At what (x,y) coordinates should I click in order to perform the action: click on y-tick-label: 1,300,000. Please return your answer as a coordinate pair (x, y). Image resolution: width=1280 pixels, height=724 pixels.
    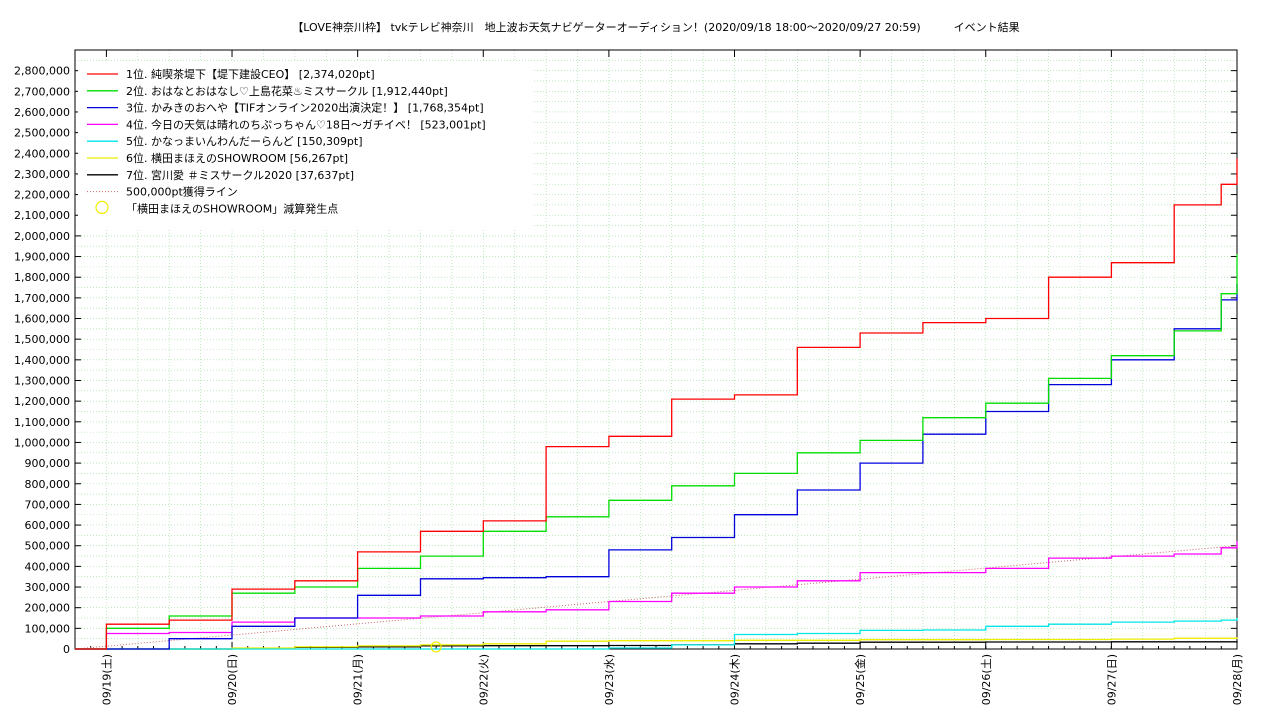
    Looking at the image, I should click on (42, 380).